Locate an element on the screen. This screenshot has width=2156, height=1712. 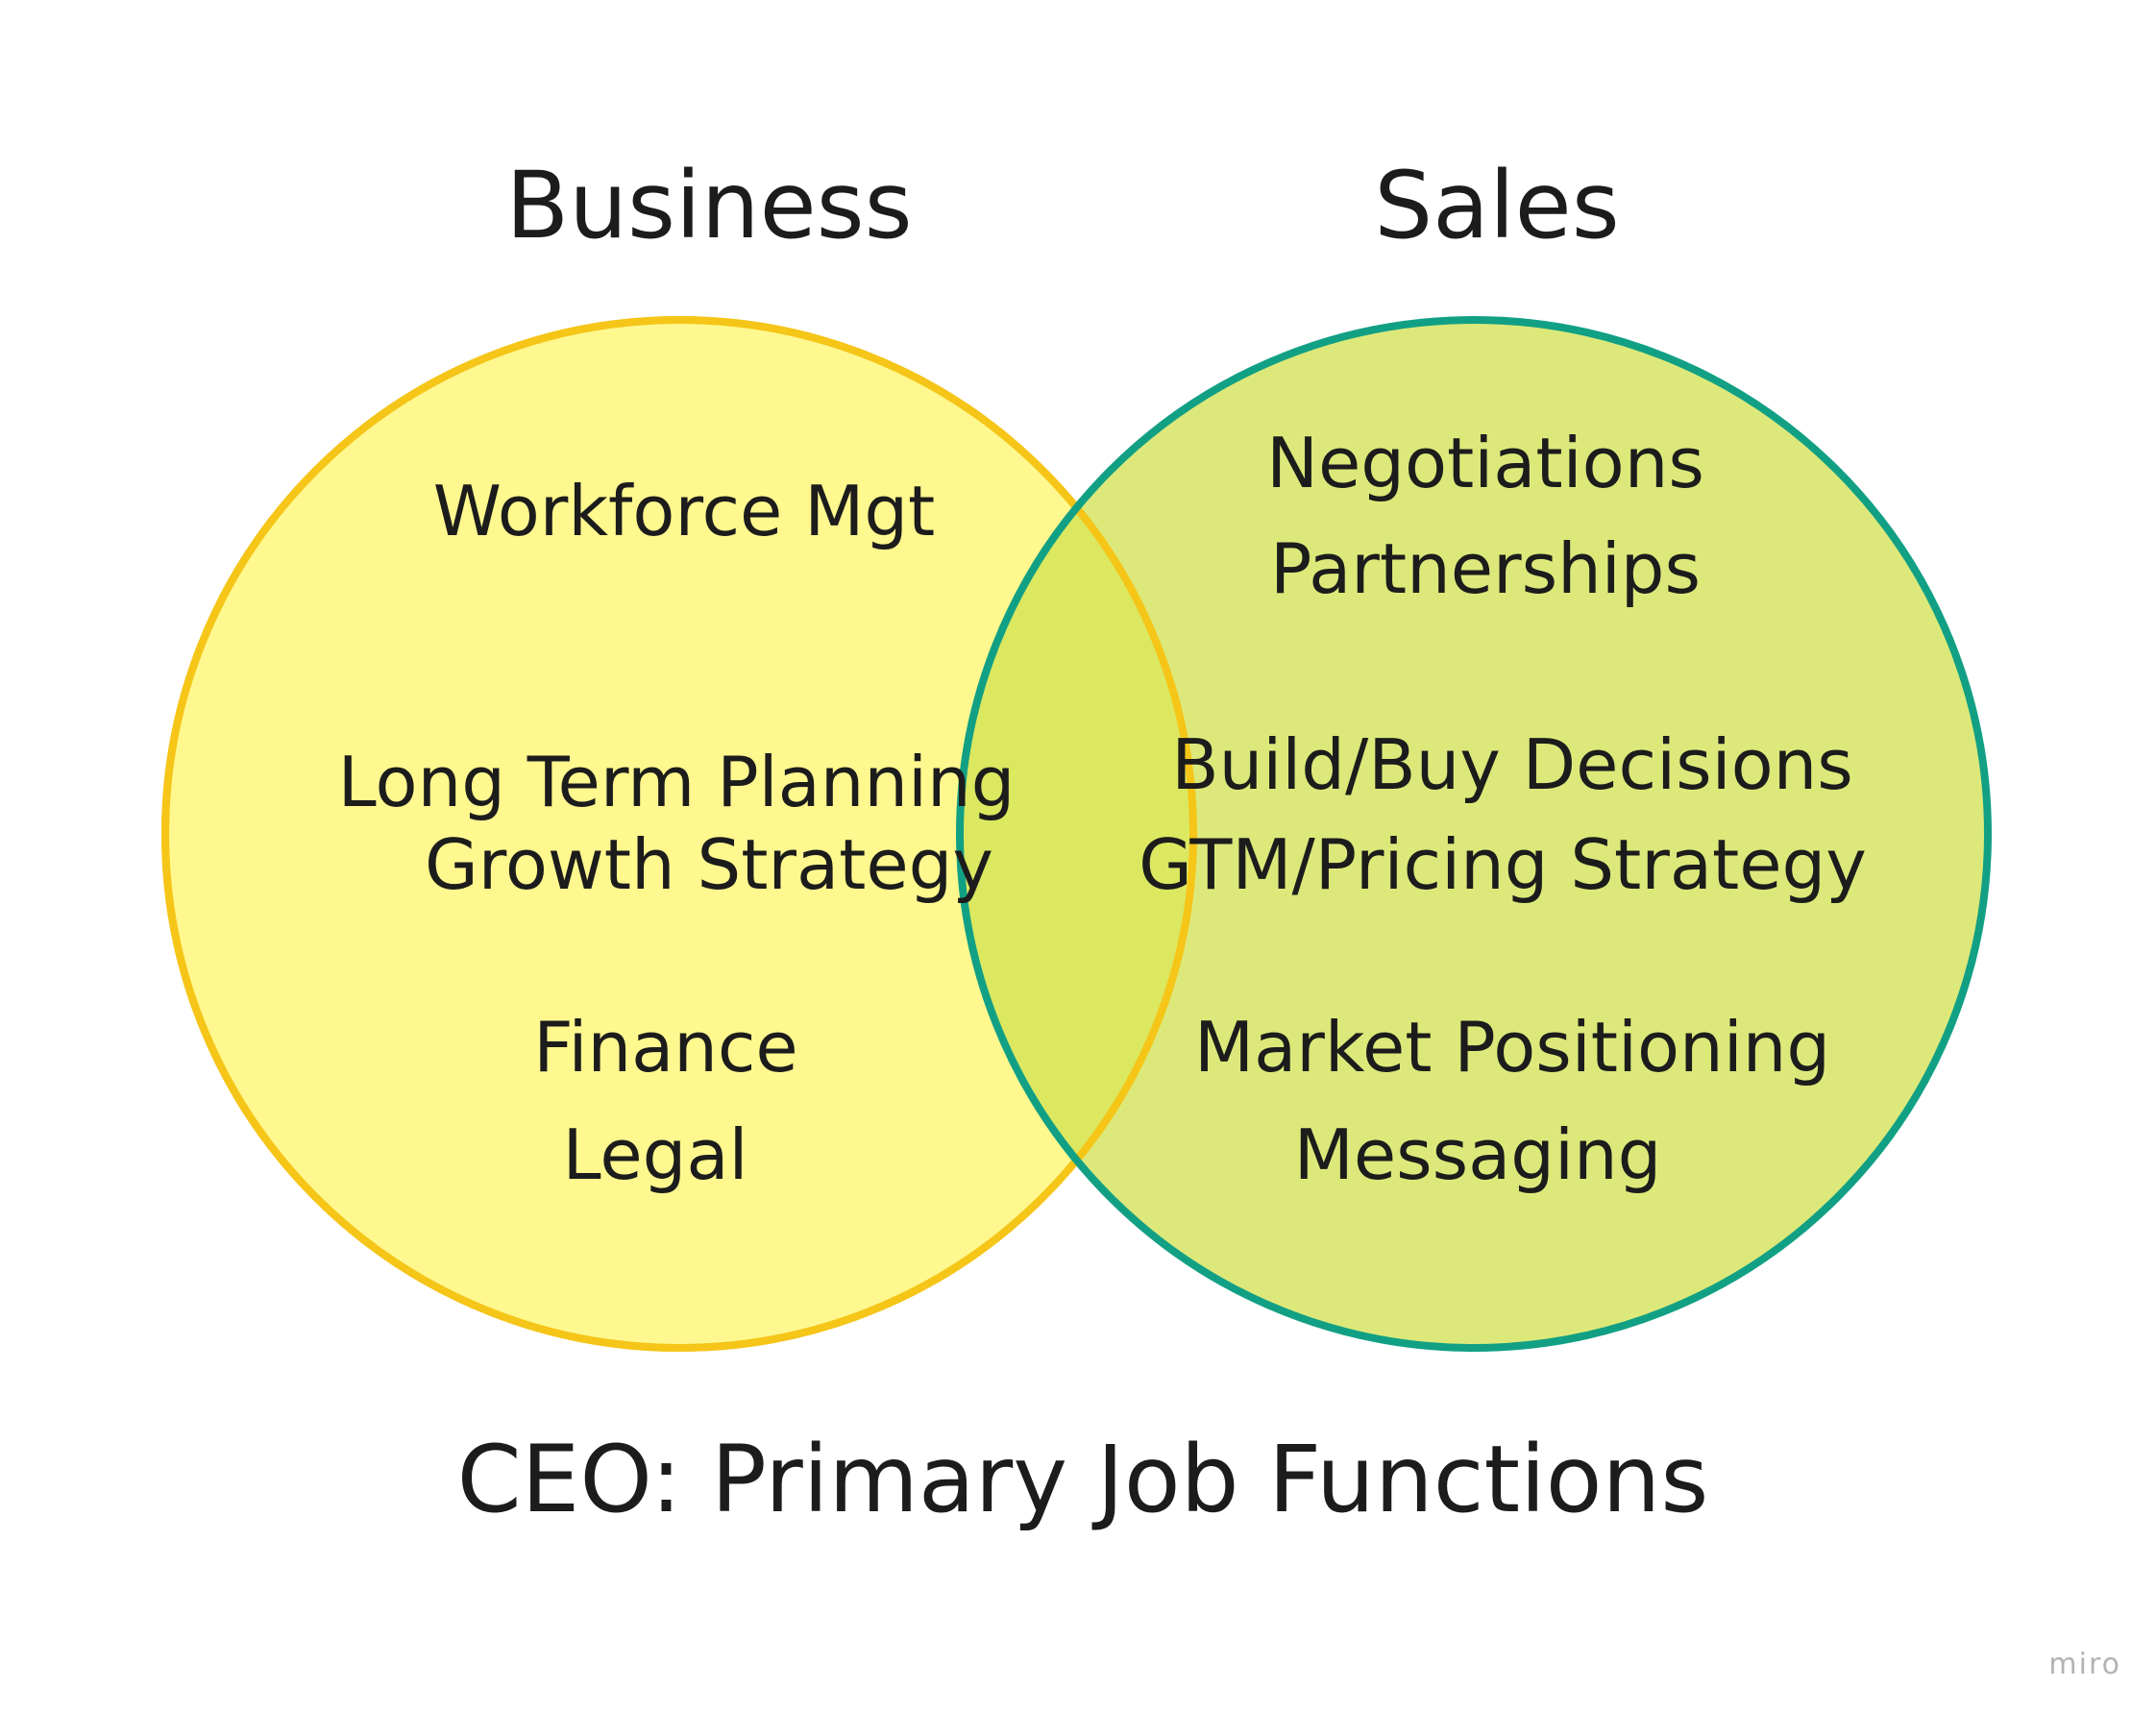
business-item-legal: Legal is located at coordinates (655, 1154).